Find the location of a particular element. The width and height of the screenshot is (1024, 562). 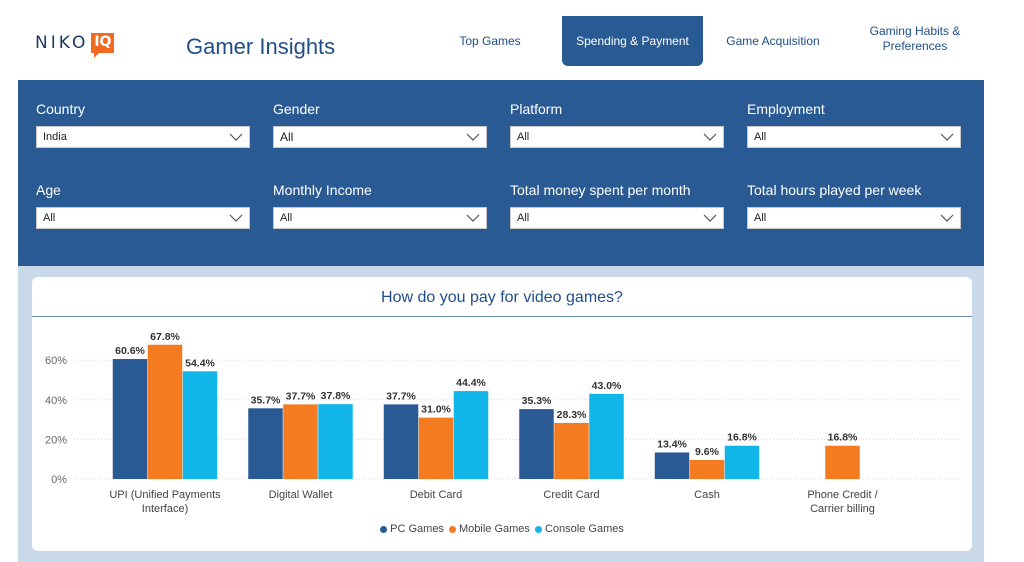

filter-gender: Gender All is located at coordinates (380, 124).